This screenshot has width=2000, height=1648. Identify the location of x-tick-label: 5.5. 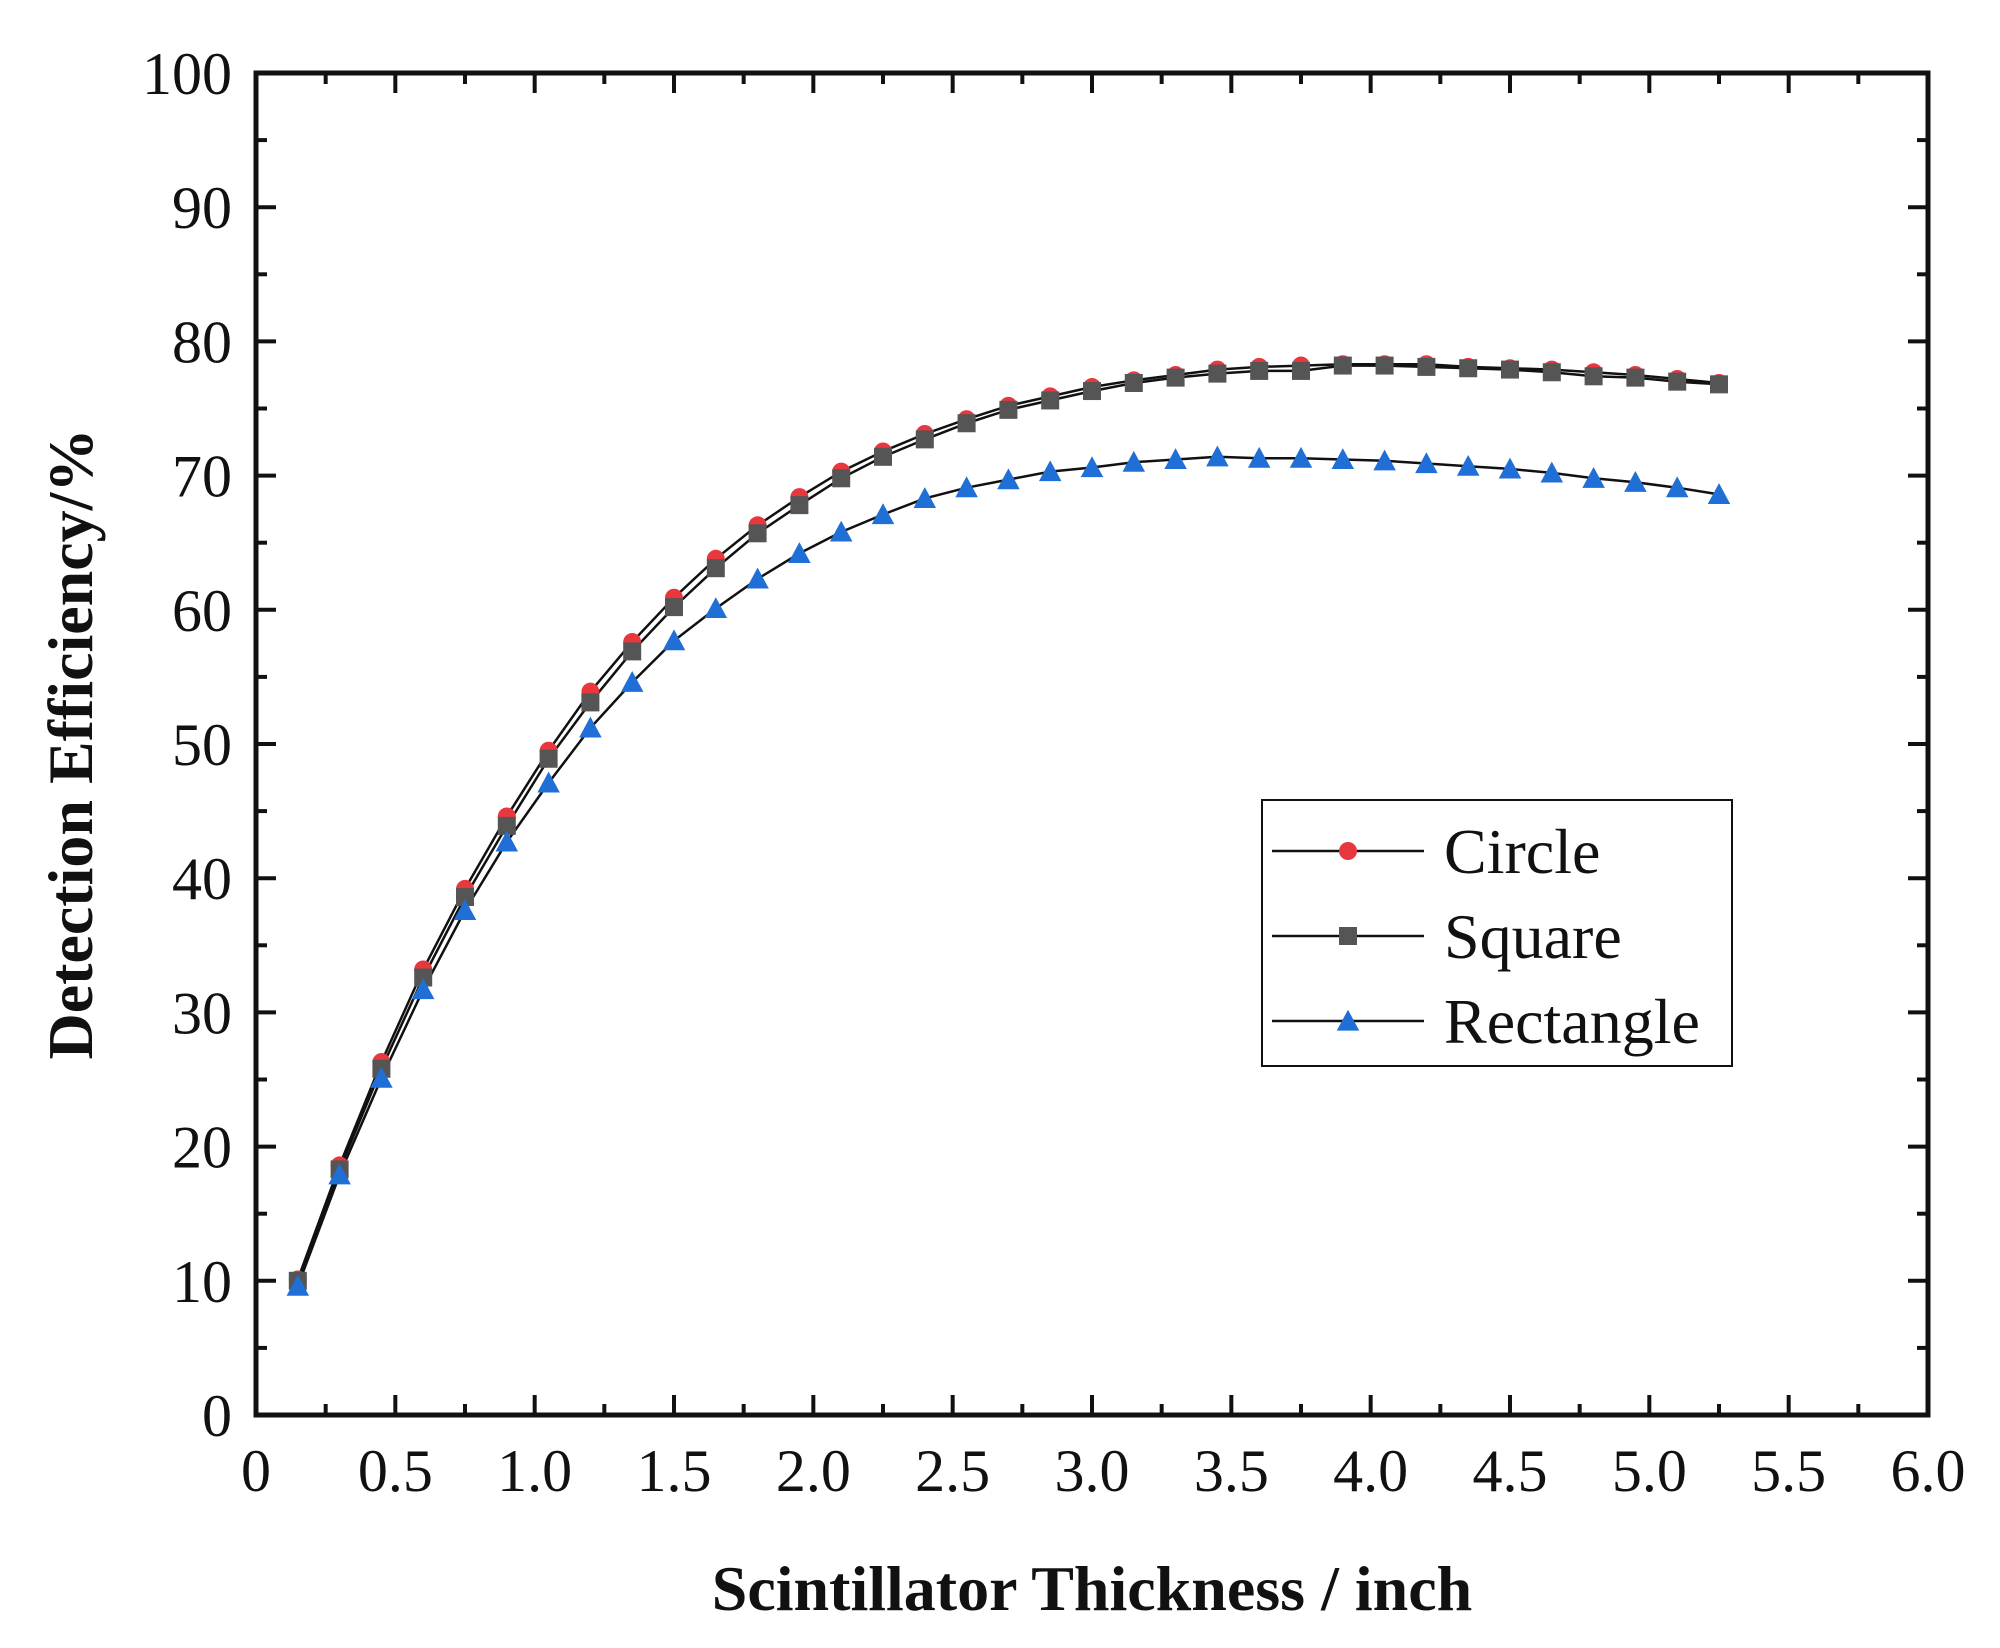
(1788, 1471).